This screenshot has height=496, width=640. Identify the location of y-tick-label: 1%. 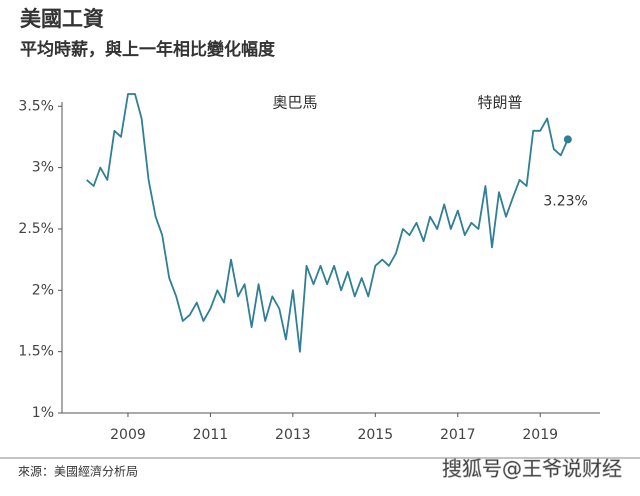
(43, 413).